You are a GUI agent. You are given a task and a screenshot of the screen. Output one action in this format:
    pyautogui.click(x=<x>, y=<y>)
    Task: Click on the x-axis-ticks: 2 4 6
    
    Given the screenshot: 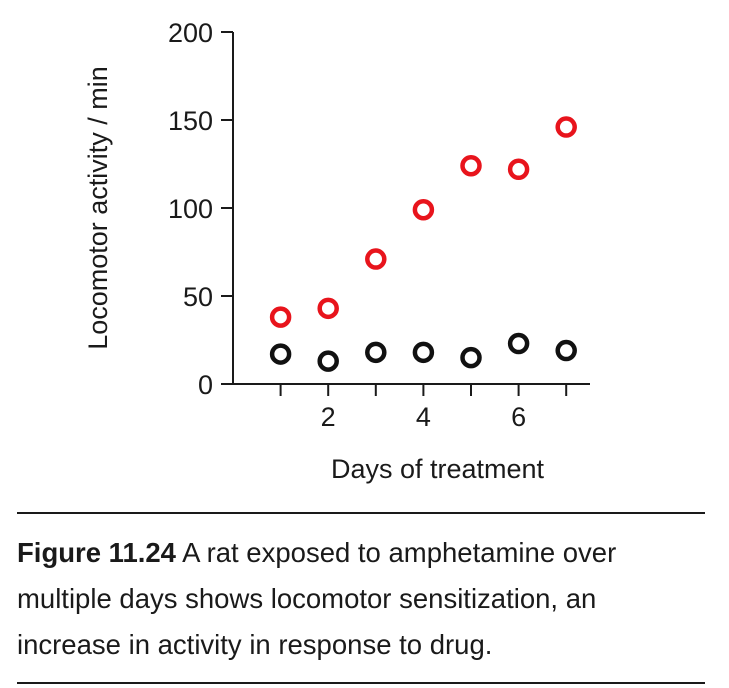 What is the action you would take?
    pyautogui.click(x=423, y=408)
    